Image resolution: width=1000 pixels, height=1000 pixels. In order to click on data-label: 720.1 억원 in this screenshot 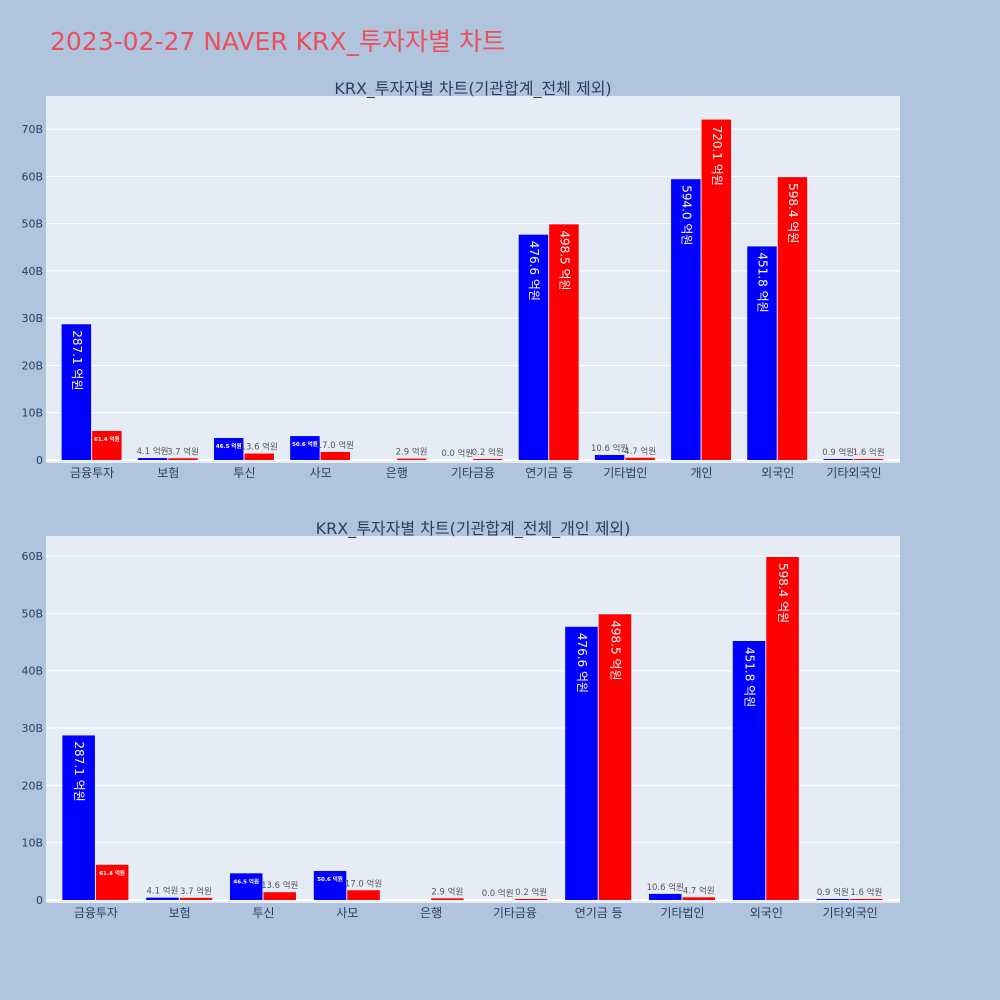, I will do `click(717, 156)`.